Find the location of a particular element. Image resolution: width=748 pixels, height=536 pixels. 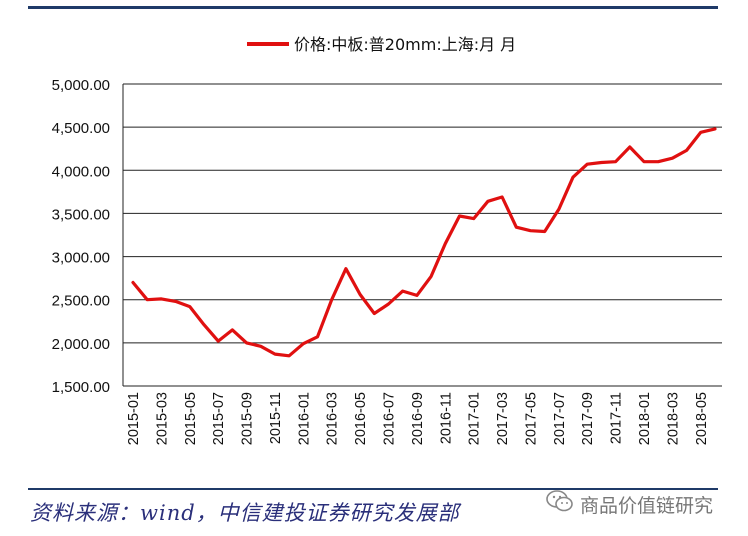

x-tick-label: 2016-03 is located at coordinates (333, 418).